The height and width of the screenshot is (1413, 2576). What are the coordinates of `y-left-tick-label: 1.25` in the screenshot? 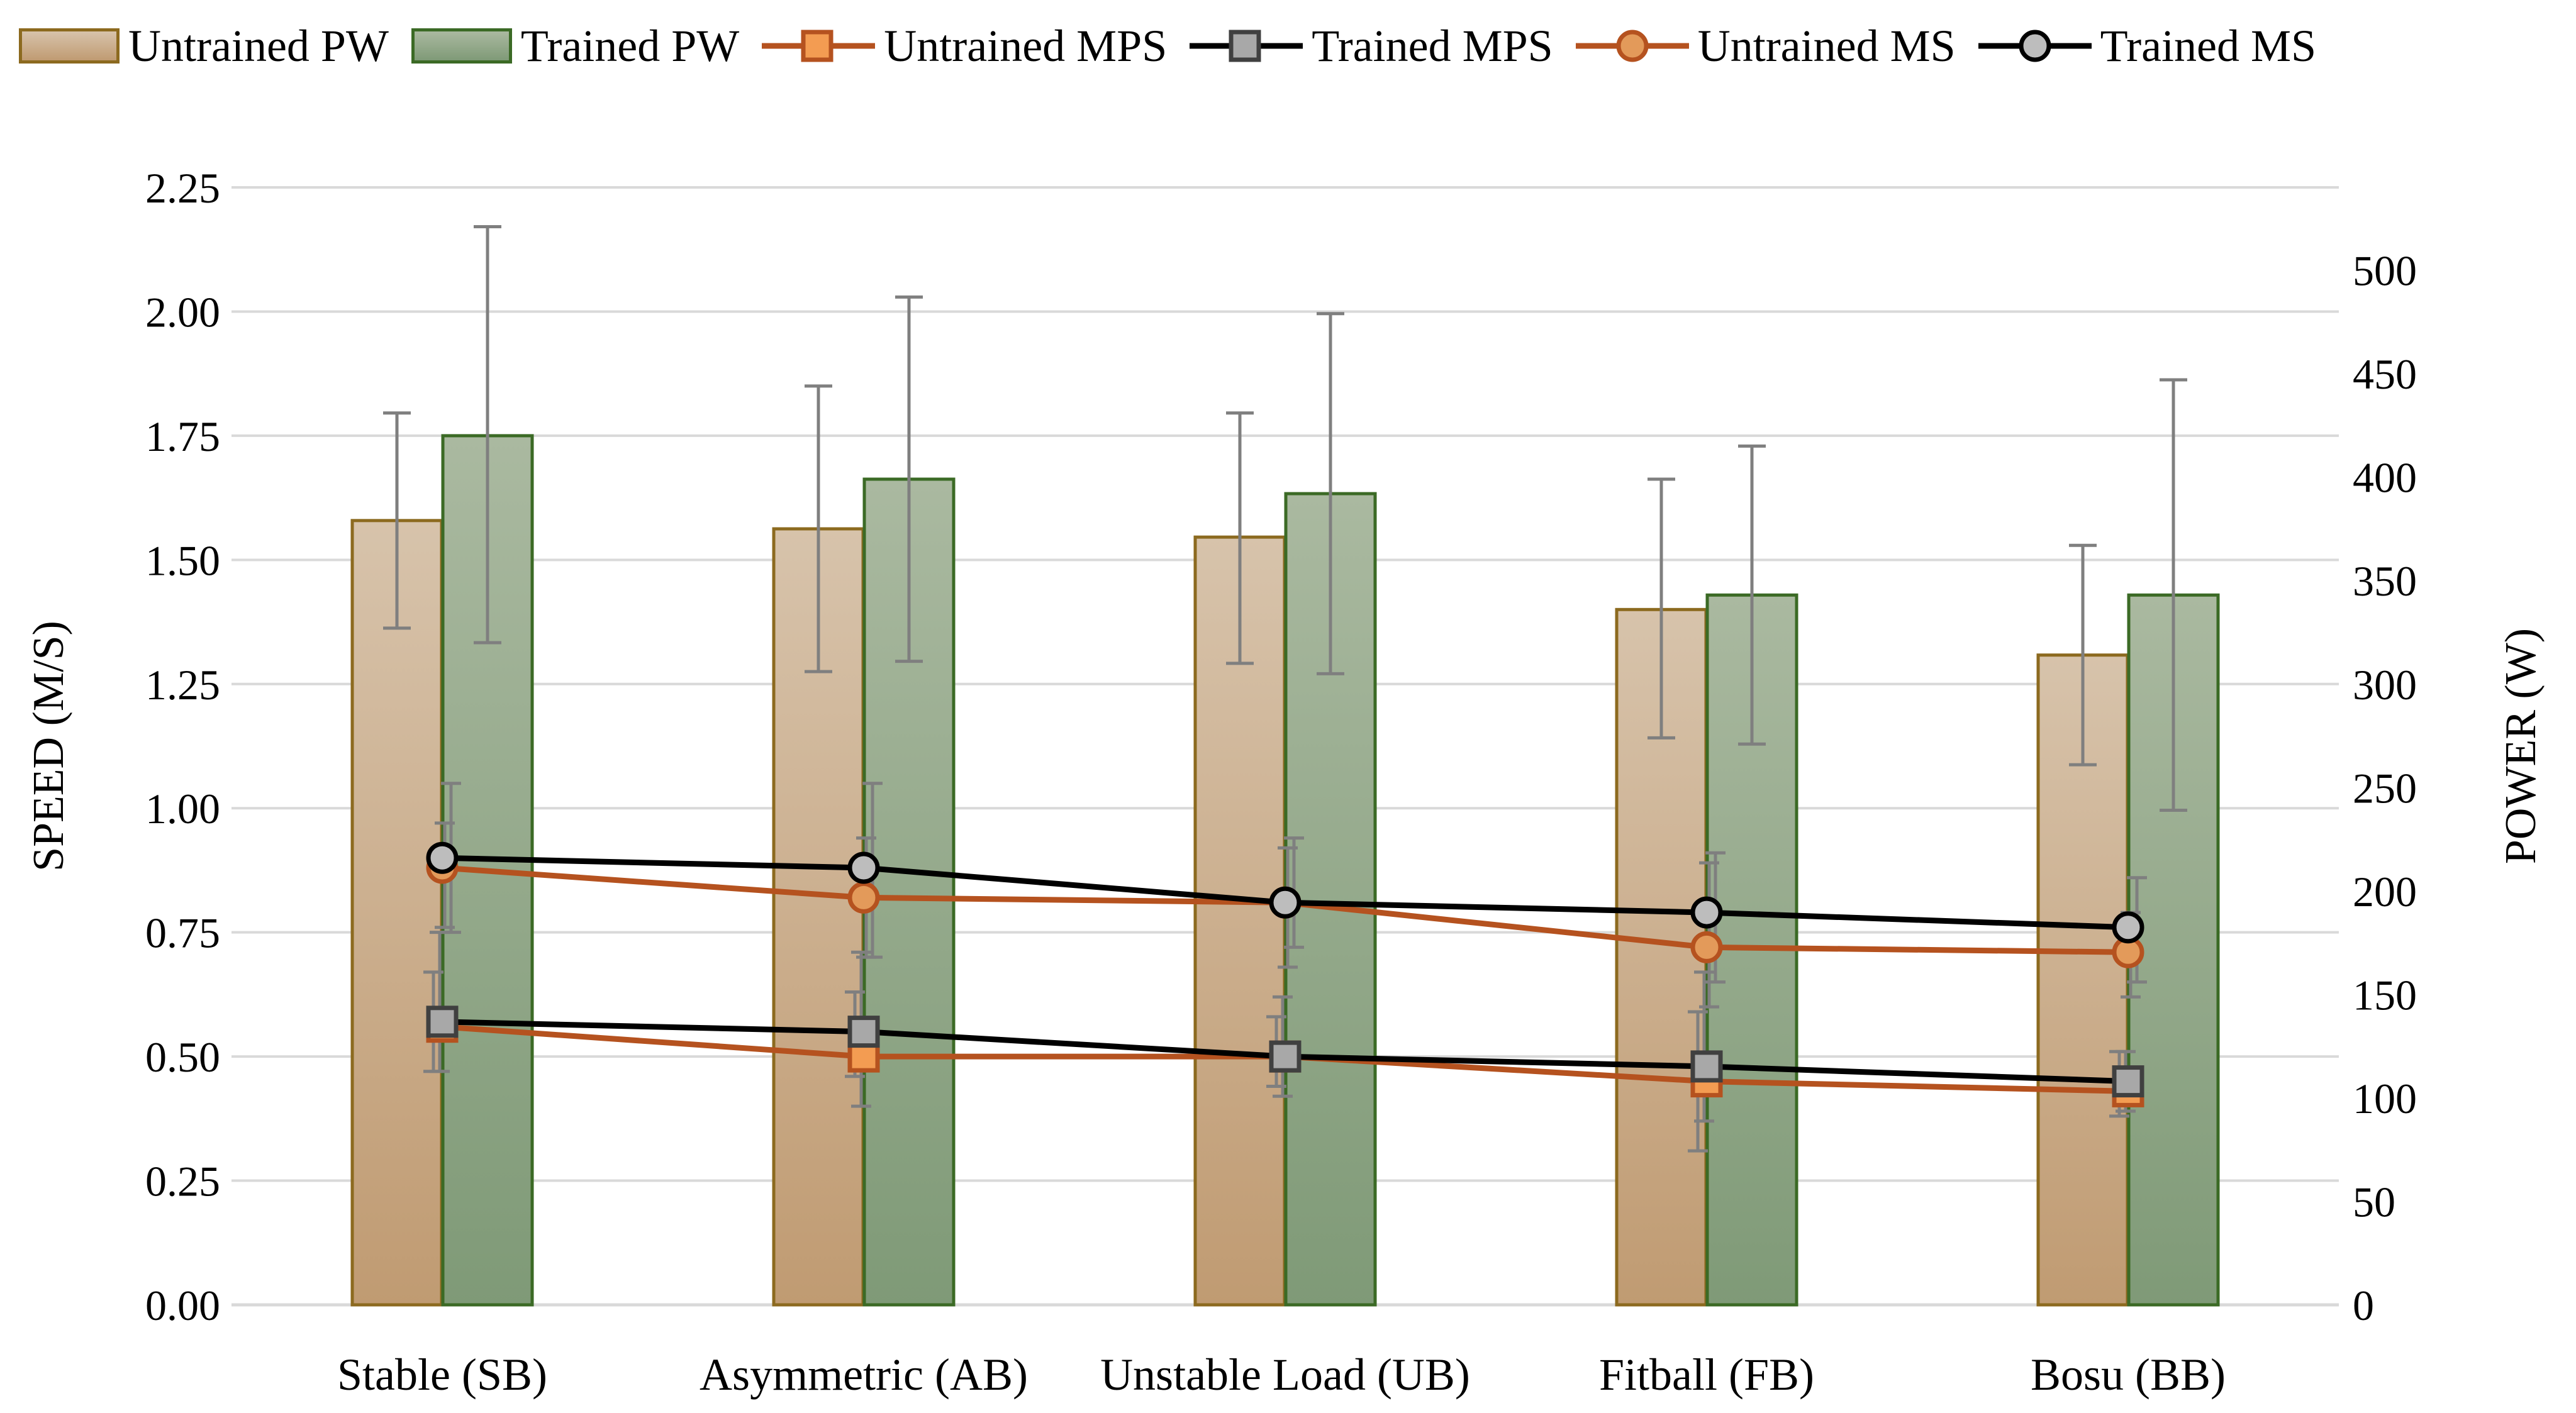 It's located at (182, 685).